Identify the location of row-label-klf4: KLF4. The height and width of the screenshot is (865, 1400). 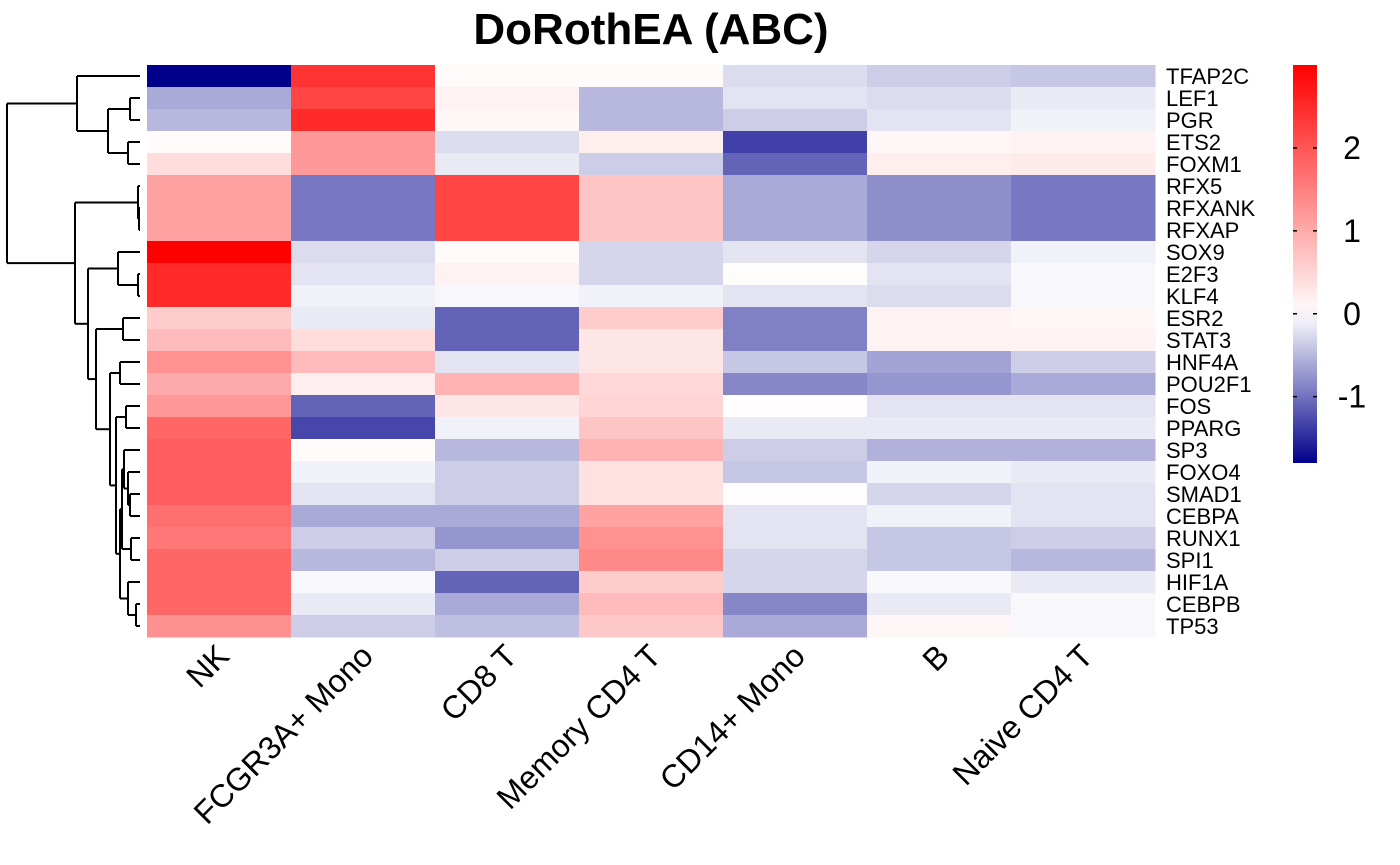
(1192, 296).